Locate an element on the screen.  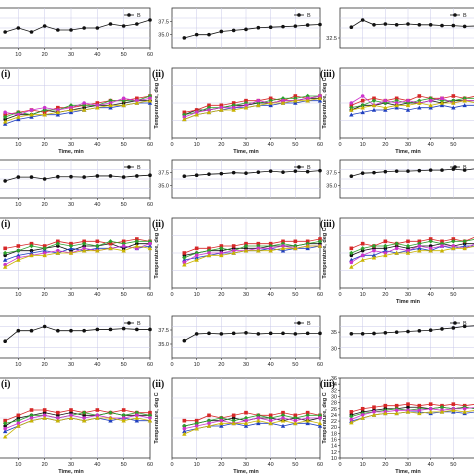
panel-label: (ii) is located at coordinates (158, 74).